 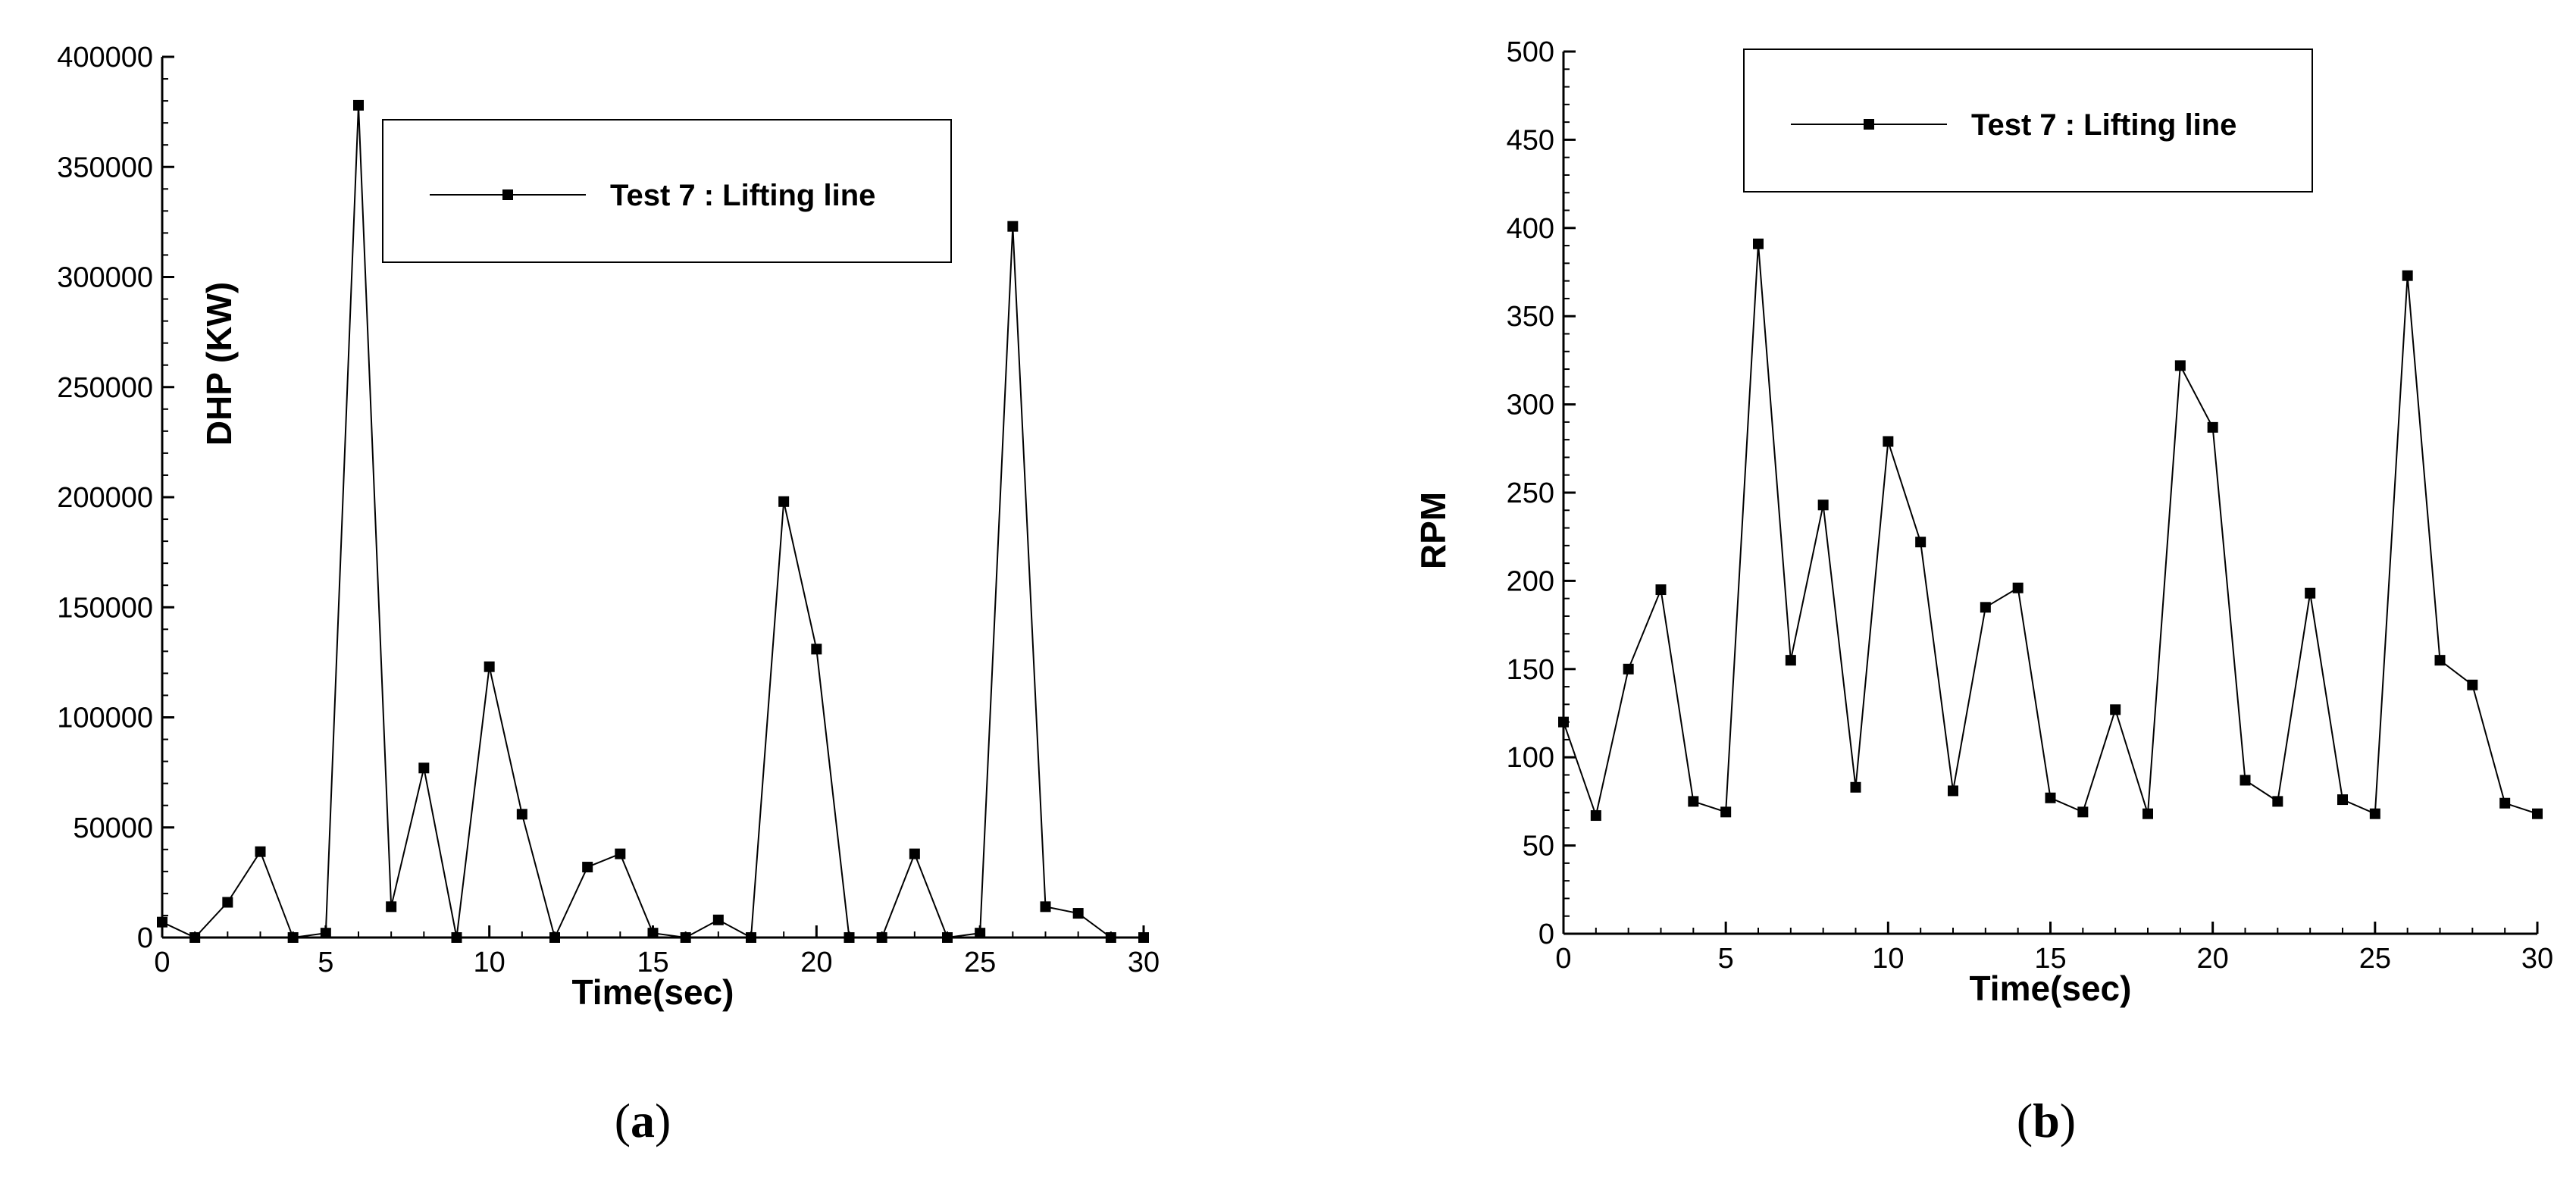 What do you see at coordinates (1530, 52) in the screenshot?
I see `y-tick-label: 500` at bounding box center [1530, 52].